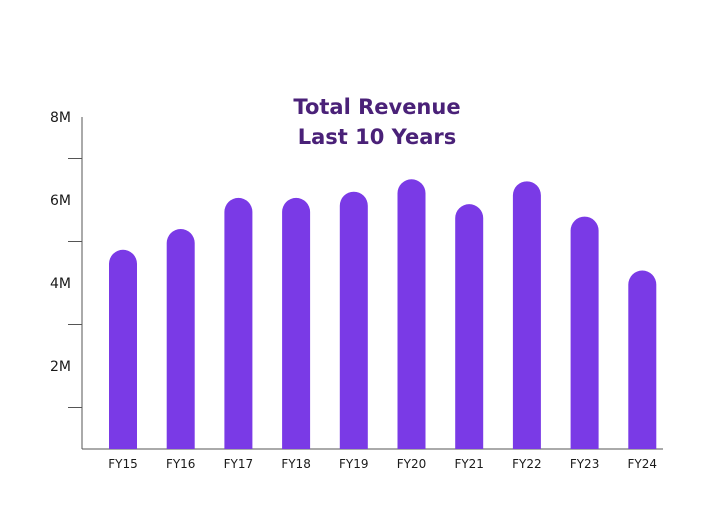 The width and height of the screenshot is (720, 509). Describe the element at coordinates (377, 107) in the screenshot. I see `chart-title-line-1: Total Revenue` at that location.